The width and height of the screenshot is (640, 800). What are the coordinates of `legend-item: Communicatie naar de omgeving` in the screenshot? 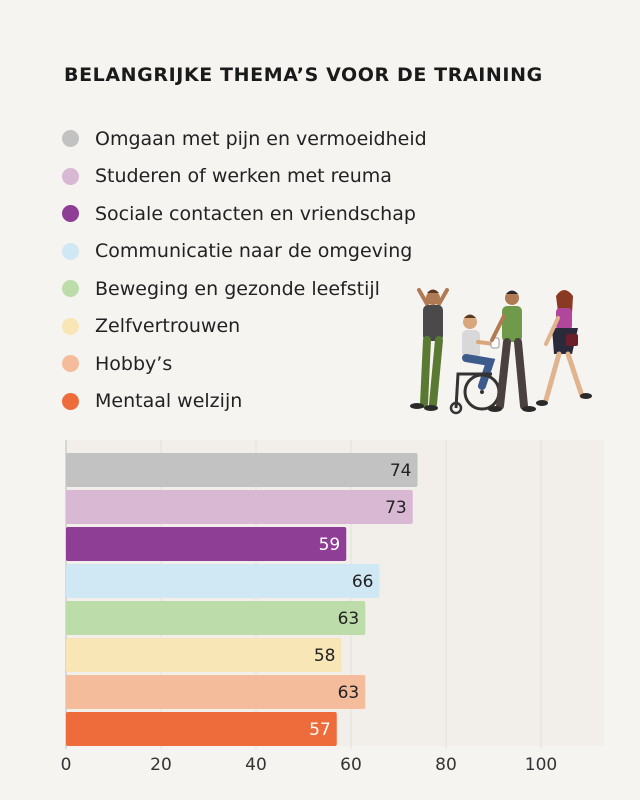 It's located at (244, 252).